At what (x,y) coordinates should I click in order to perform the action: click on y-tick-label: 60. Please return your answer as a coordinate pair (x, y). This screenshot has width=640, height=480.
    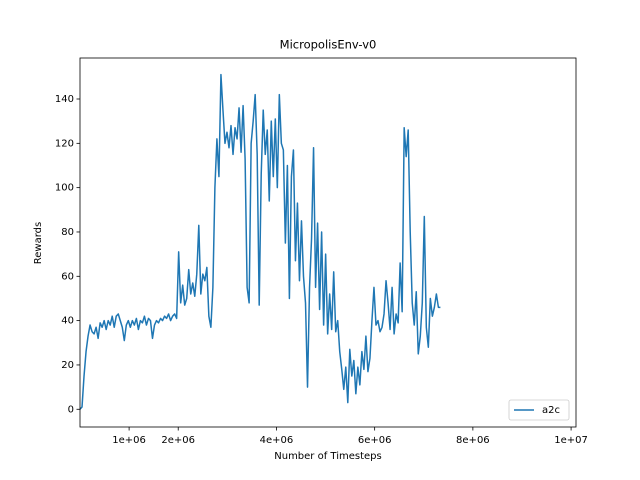
    Looking at the image, I should click on (67, 276).